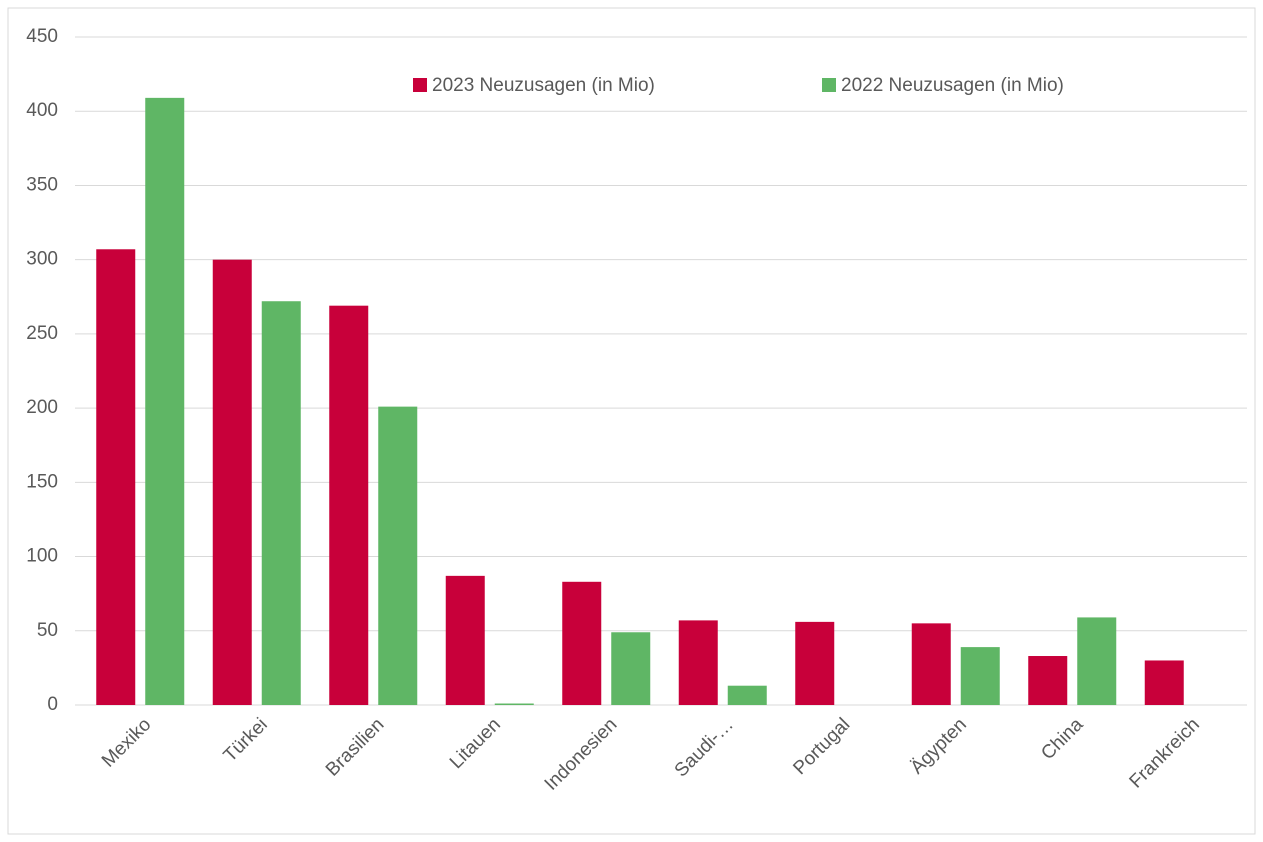 The width and height of the screenshot is (1263, 842). What do you see at coordinates (42, 110) in the screenshot?
I see `y-tick-label: 400` at bounding box center [42, 110].